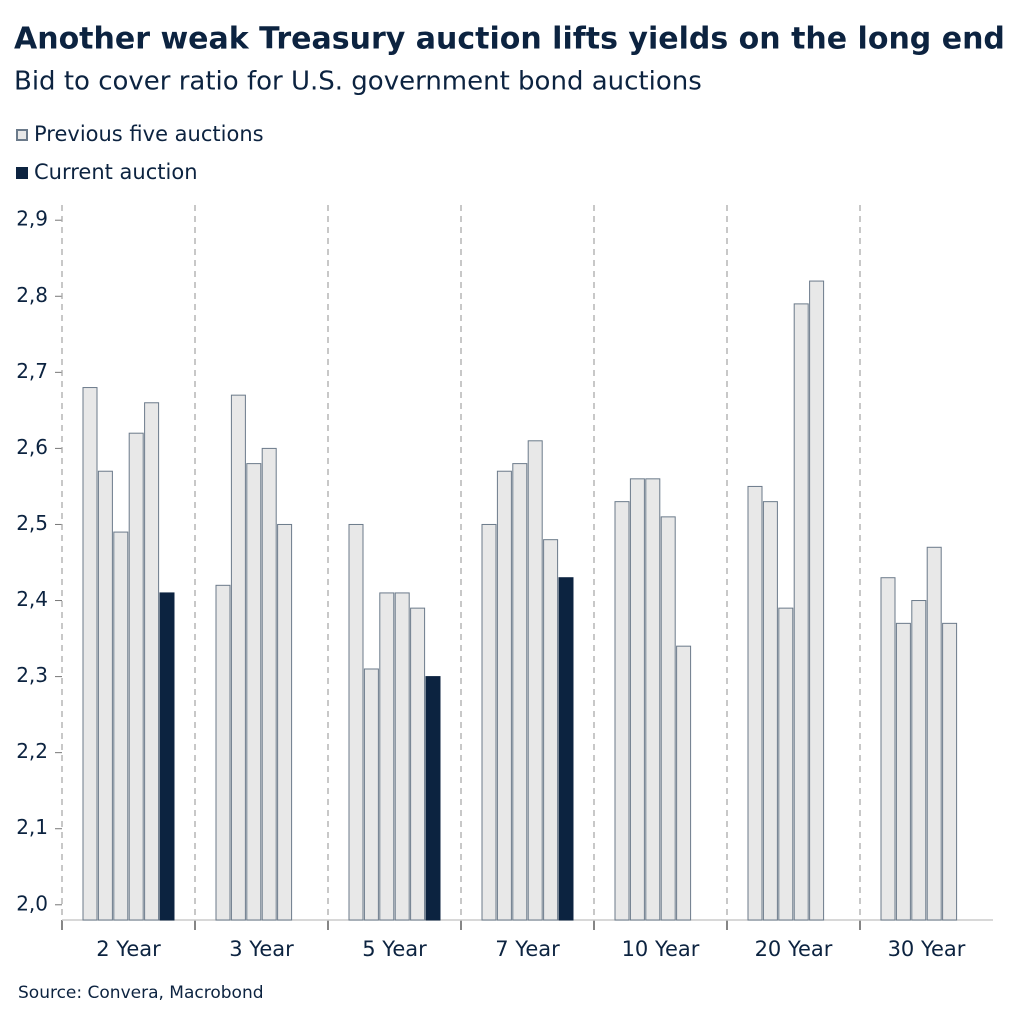 This screenshot has height=1024, width=1022. Describe the element at coordinates (32, 523) in the screenshot. I see `y-tick-label: 2,5` at that location.